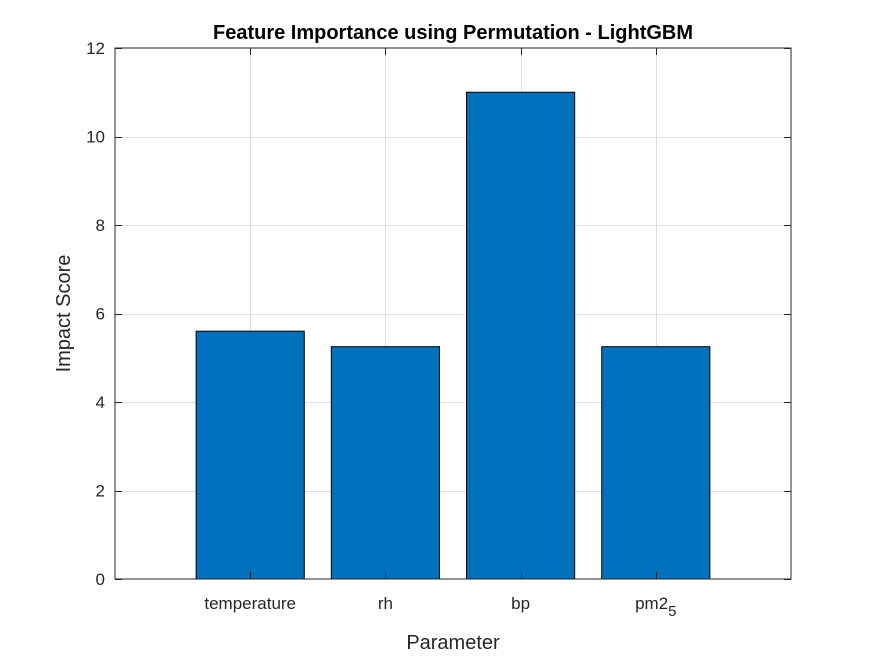  What do you see at coordinates (100, 314) in the screenshot?
I see `y-tick-label: 6` at bounding box center [100, 314].